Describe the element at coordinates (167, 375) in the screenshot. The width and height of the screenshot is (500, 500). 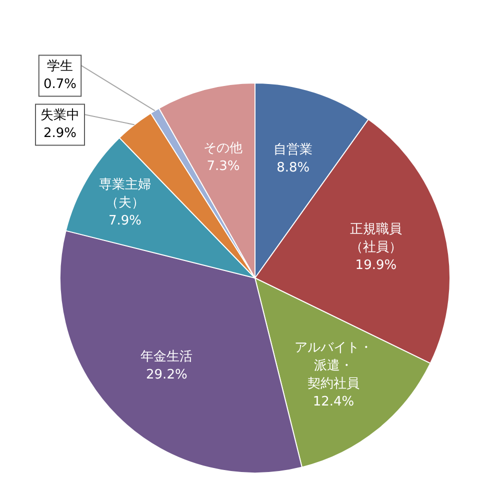
I see `data-label: 29.2%` at that location.